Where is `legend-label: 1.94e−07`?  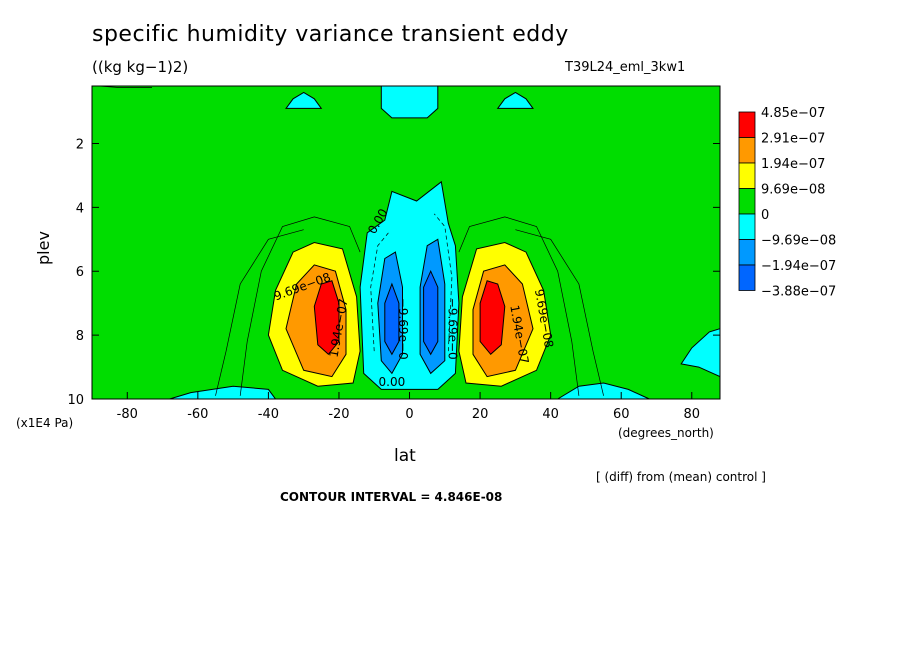
legend-label: 1.94e−07 is located at coordinates (793, 164).